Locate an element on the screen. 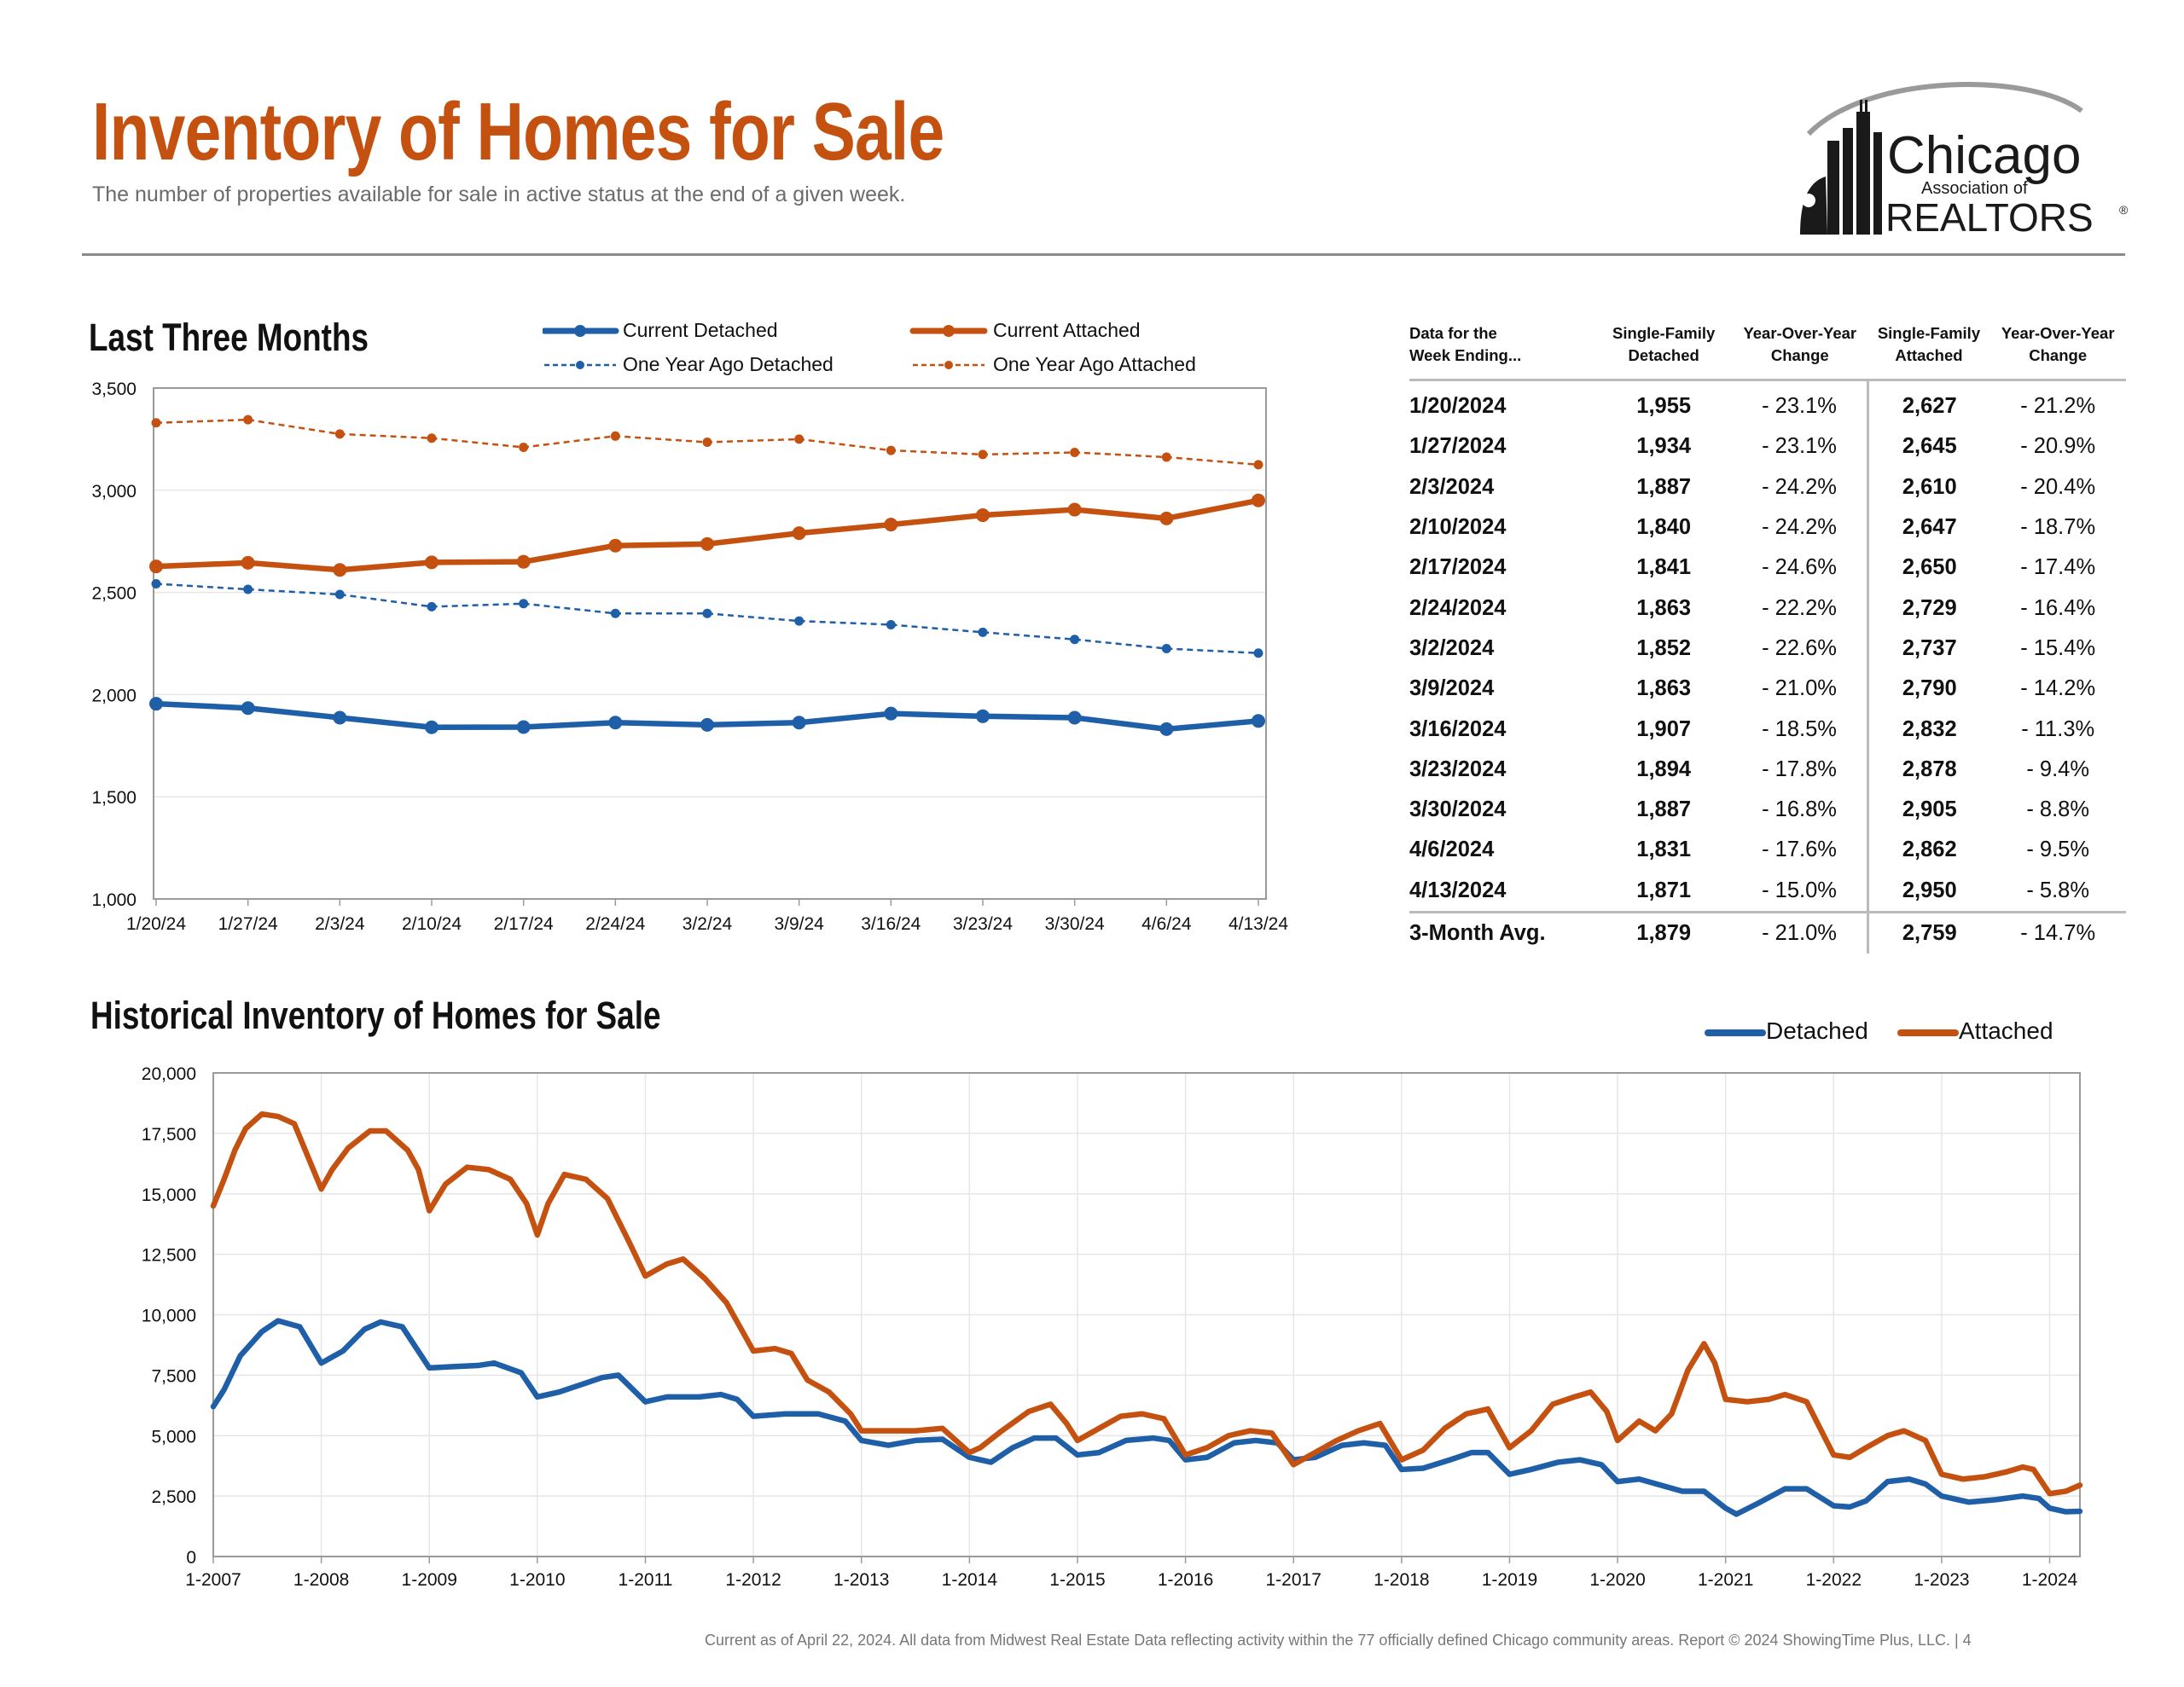 The height and width of the screenshot is (1687, 2184). x-tick-label: 3/2/24 is located at coordinates (707, 924).